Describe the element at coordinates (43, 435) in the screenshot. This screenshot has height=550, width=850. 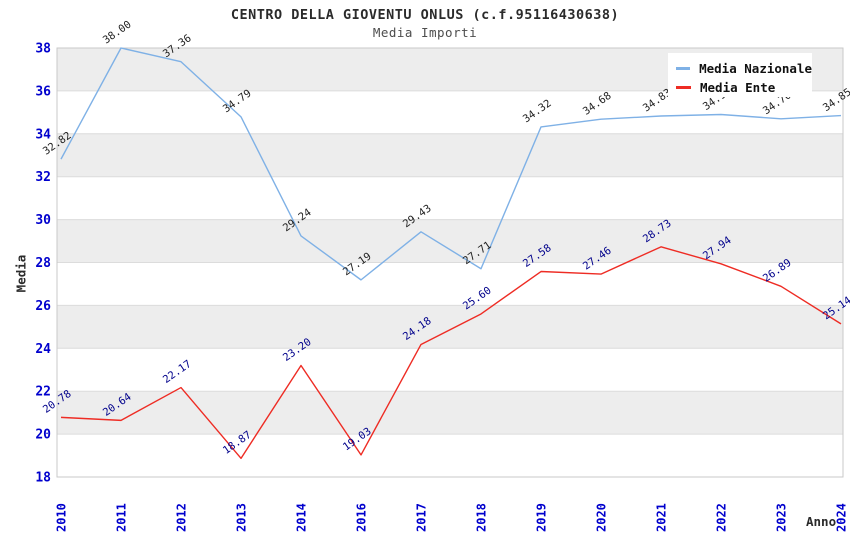
I see `svg-text: 20` at that location.